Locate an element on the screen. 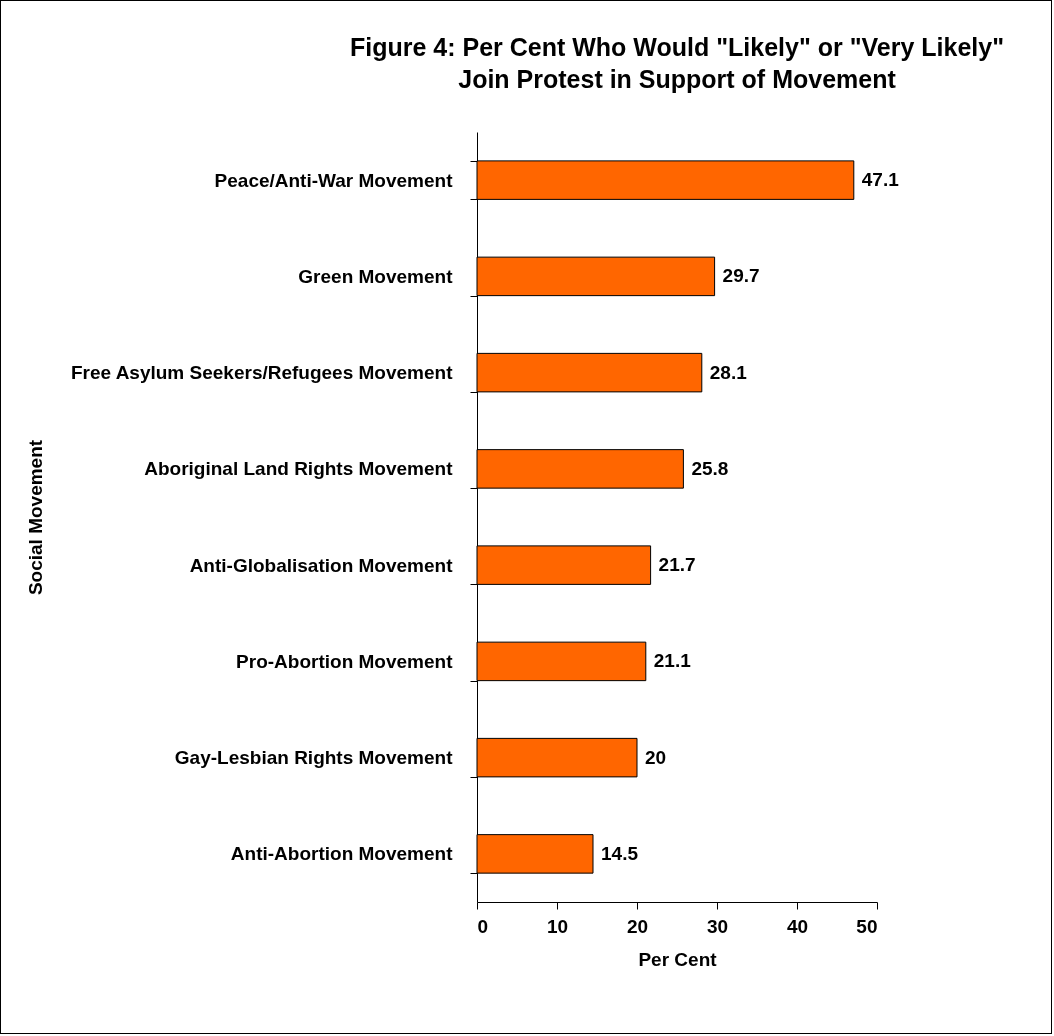 This screenshot has width=1054, height=1036. y-tick-label: Peace/Anti-War Movement is located at coordinates (334, 180).